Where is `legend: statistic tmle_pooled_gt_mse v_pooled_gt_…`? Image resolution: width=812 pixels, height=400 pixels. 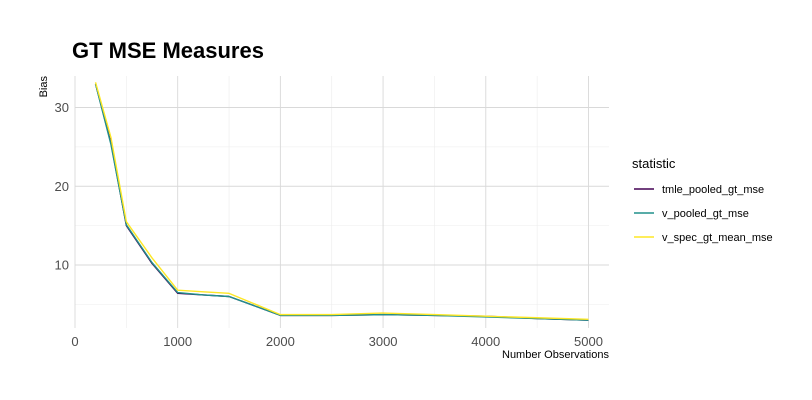 legend: statistic tmle_pooled_gt_mse v_pooled_gt_… is located at coordinates (702, 200).